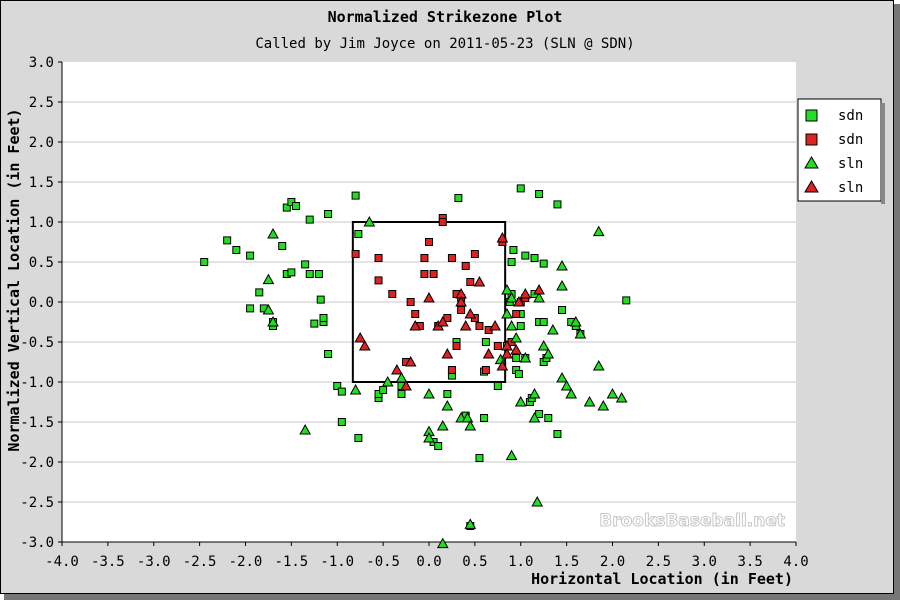  What do you see at coordinates (37, 343) in the screenshot?
I see `y-tick-label: -0.5` at bounding box center [37, 343].